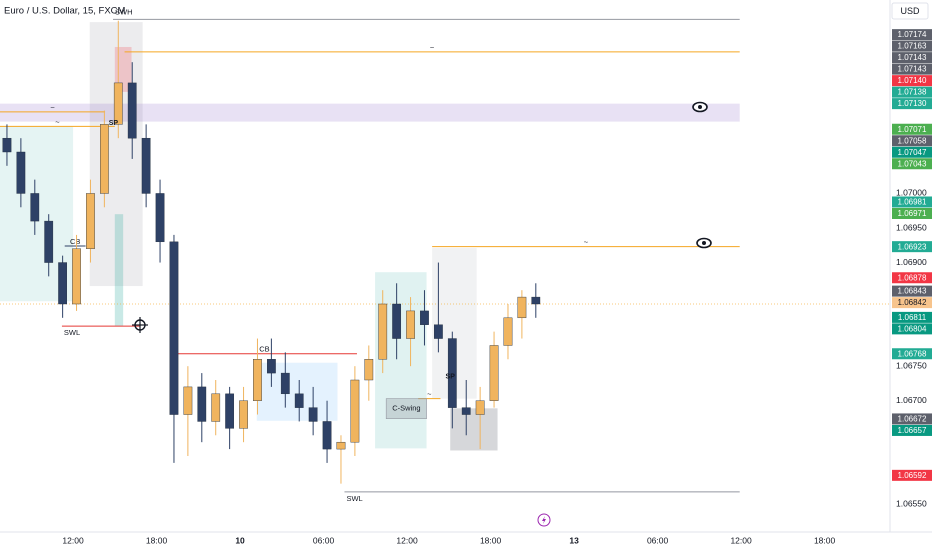  Describe the element at coordinates (544, 520) in the screenshot. I see `lightning-icon` at that location.